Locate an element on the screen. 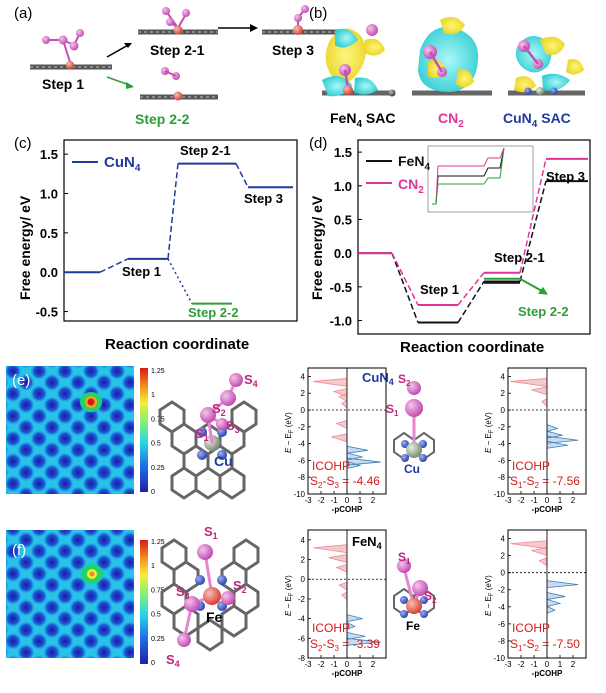 This screenshot has width=606, height=693. panel-c-label: (c) is located at coordinates (23, 143).